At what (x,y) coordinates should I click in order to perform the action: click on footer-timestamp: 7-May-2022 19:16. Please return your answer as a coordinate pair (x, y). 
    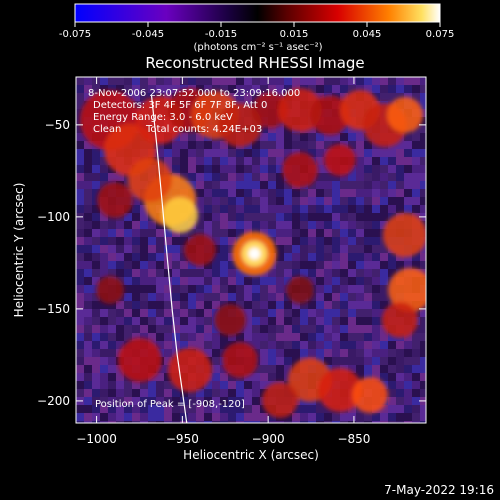
    Looking at the image, I should click on (439, 490).